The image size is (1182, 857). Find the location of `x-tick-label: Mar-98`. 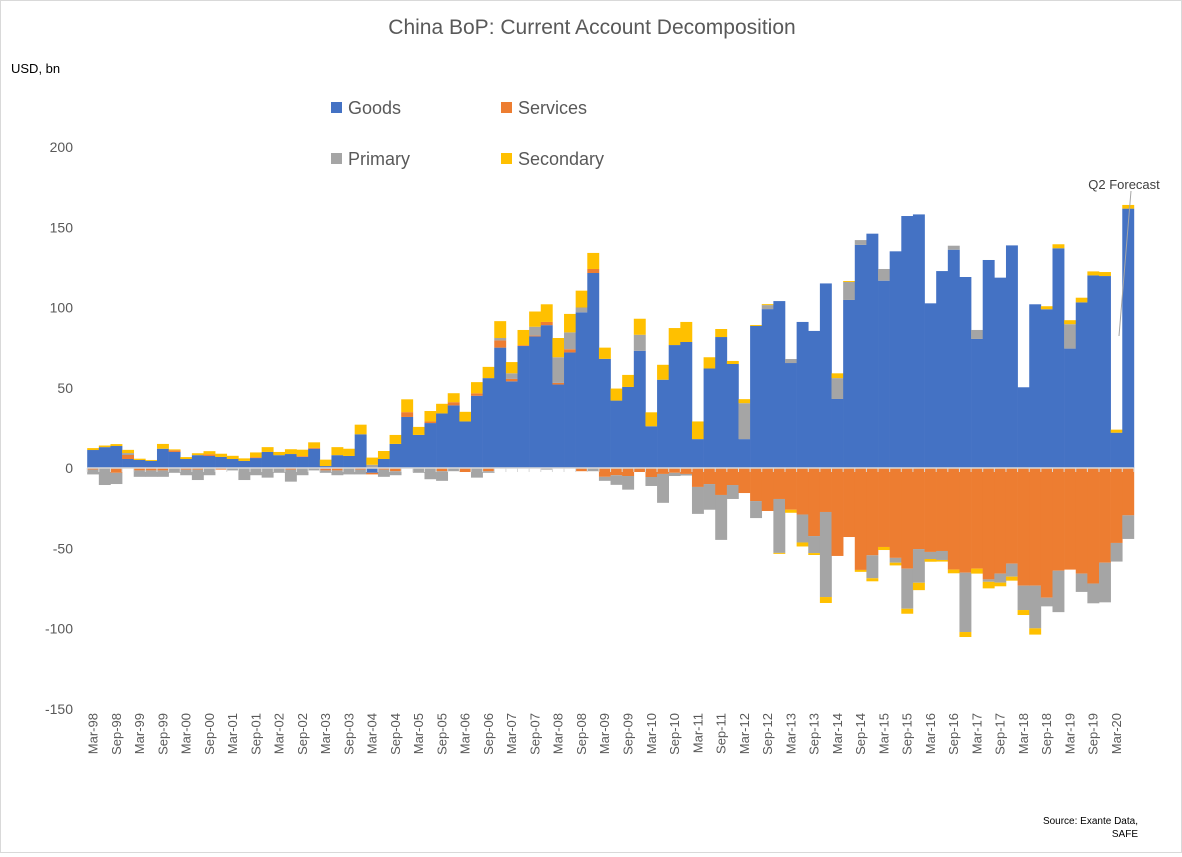

x-tick-label: Mar-98 is located at coordinates (93, 733).